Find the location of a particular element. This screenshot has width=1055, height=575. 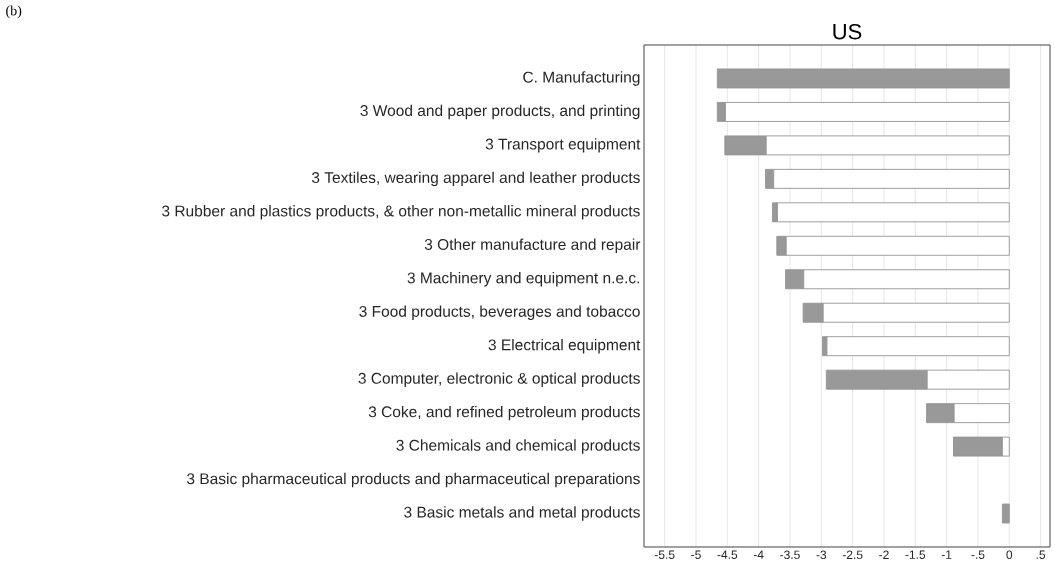

y-tick-label: 3 Rubber and plastics products, & other non-metallic mineral products is located at coordinates (401, 212).